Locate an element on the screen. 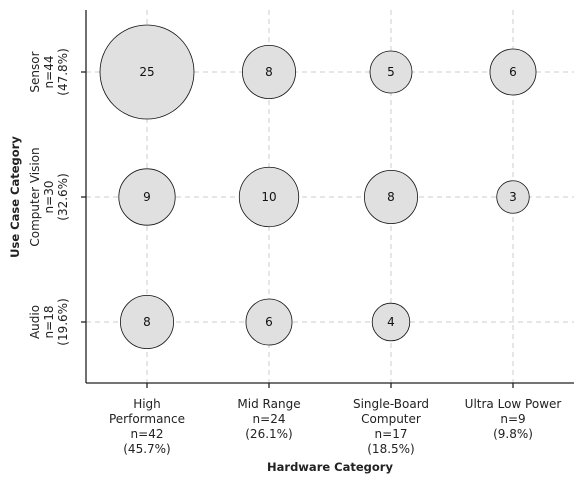  bubble-value-label: 3 is located at coordinates (513, 197).